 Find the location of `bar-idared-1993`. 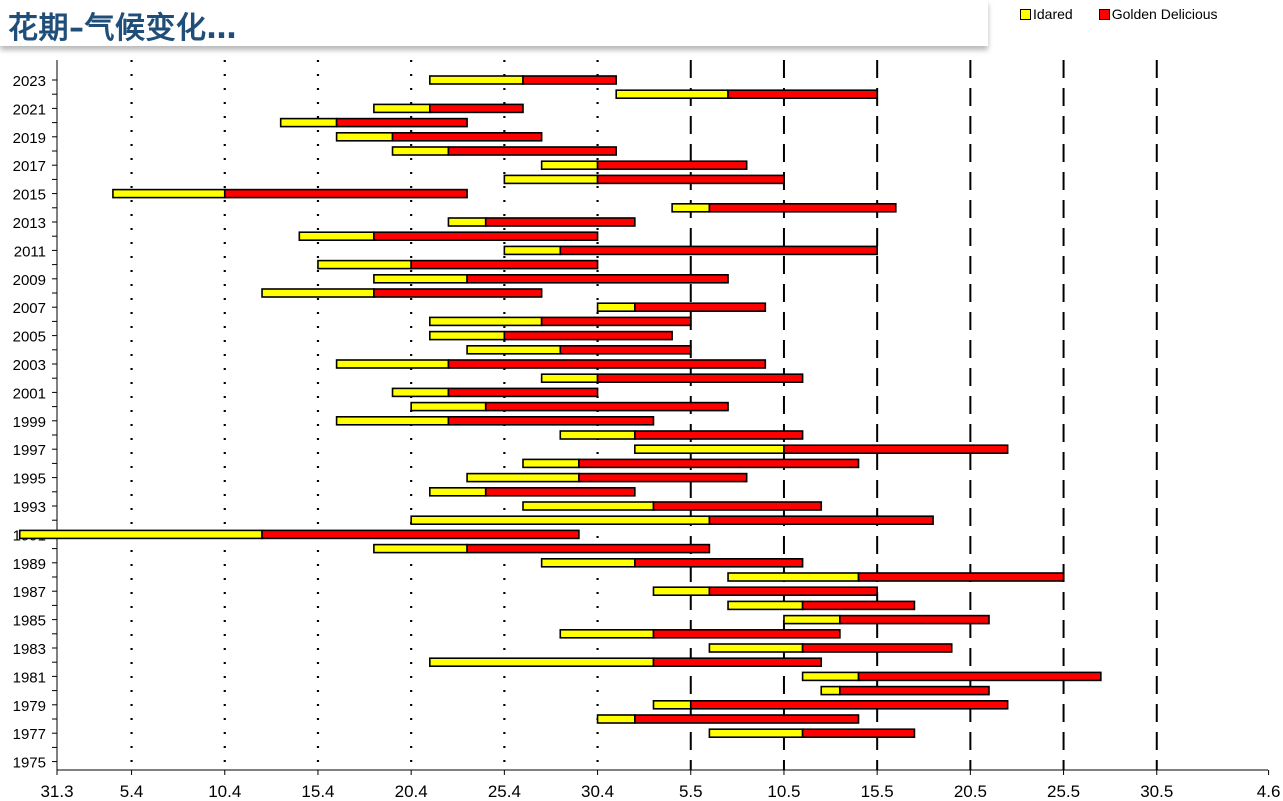

bar-idared-1993 is located at coordinates (588, 506).